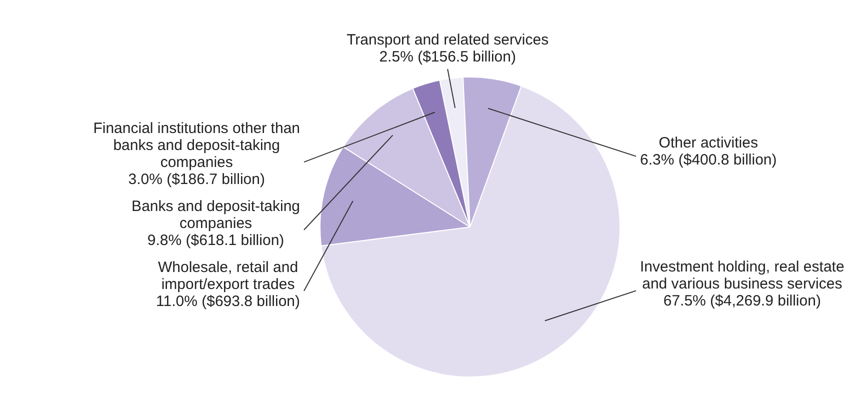 This screenshot has height=404, width=856. I want to click on slice-label: Wholesale, retail and import/export trades, so click(228, 275).